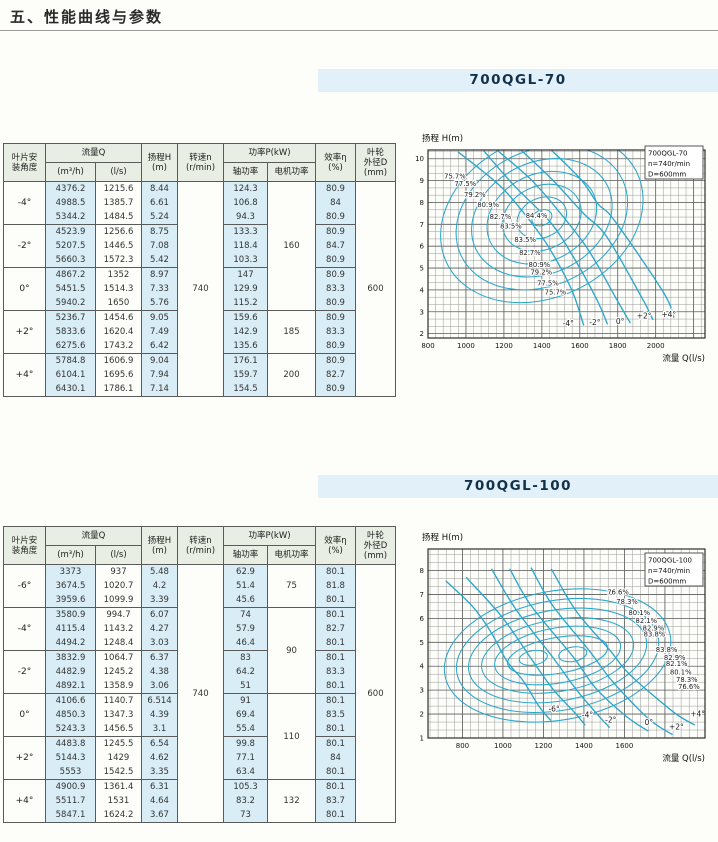  Describe the element at coordinates (674, 162) in the screenshot. I see `chart-legend: 700QGL-70 n=740r/min D=600mm` at that location.